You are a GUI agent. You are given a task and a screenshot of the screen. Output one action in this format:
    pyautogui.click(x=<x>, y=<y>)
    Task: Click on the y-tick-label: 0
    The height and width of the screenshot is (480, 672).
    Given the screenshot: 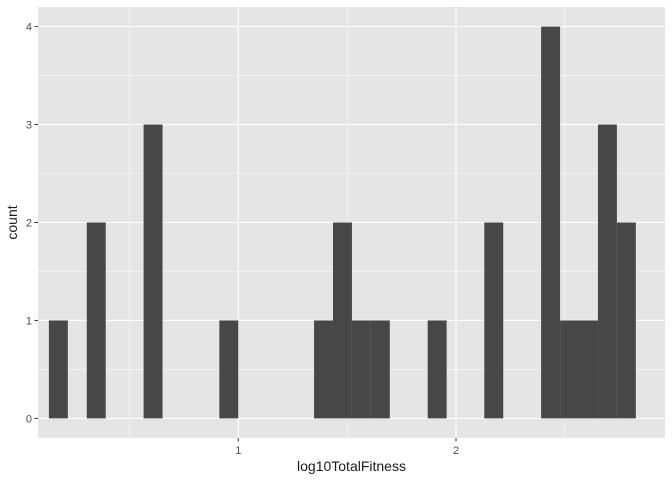 What is the action you would take?
    pyautogui.click(x=29, y=419)
    